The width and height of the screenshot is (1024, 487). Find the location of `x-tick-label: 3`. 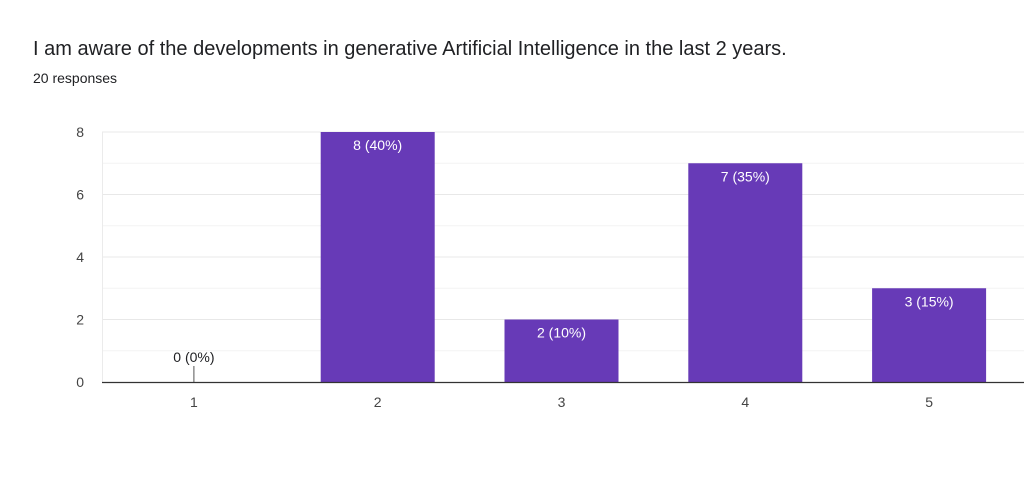

x-tick-label: 3 is located at coordinates (562, 402).